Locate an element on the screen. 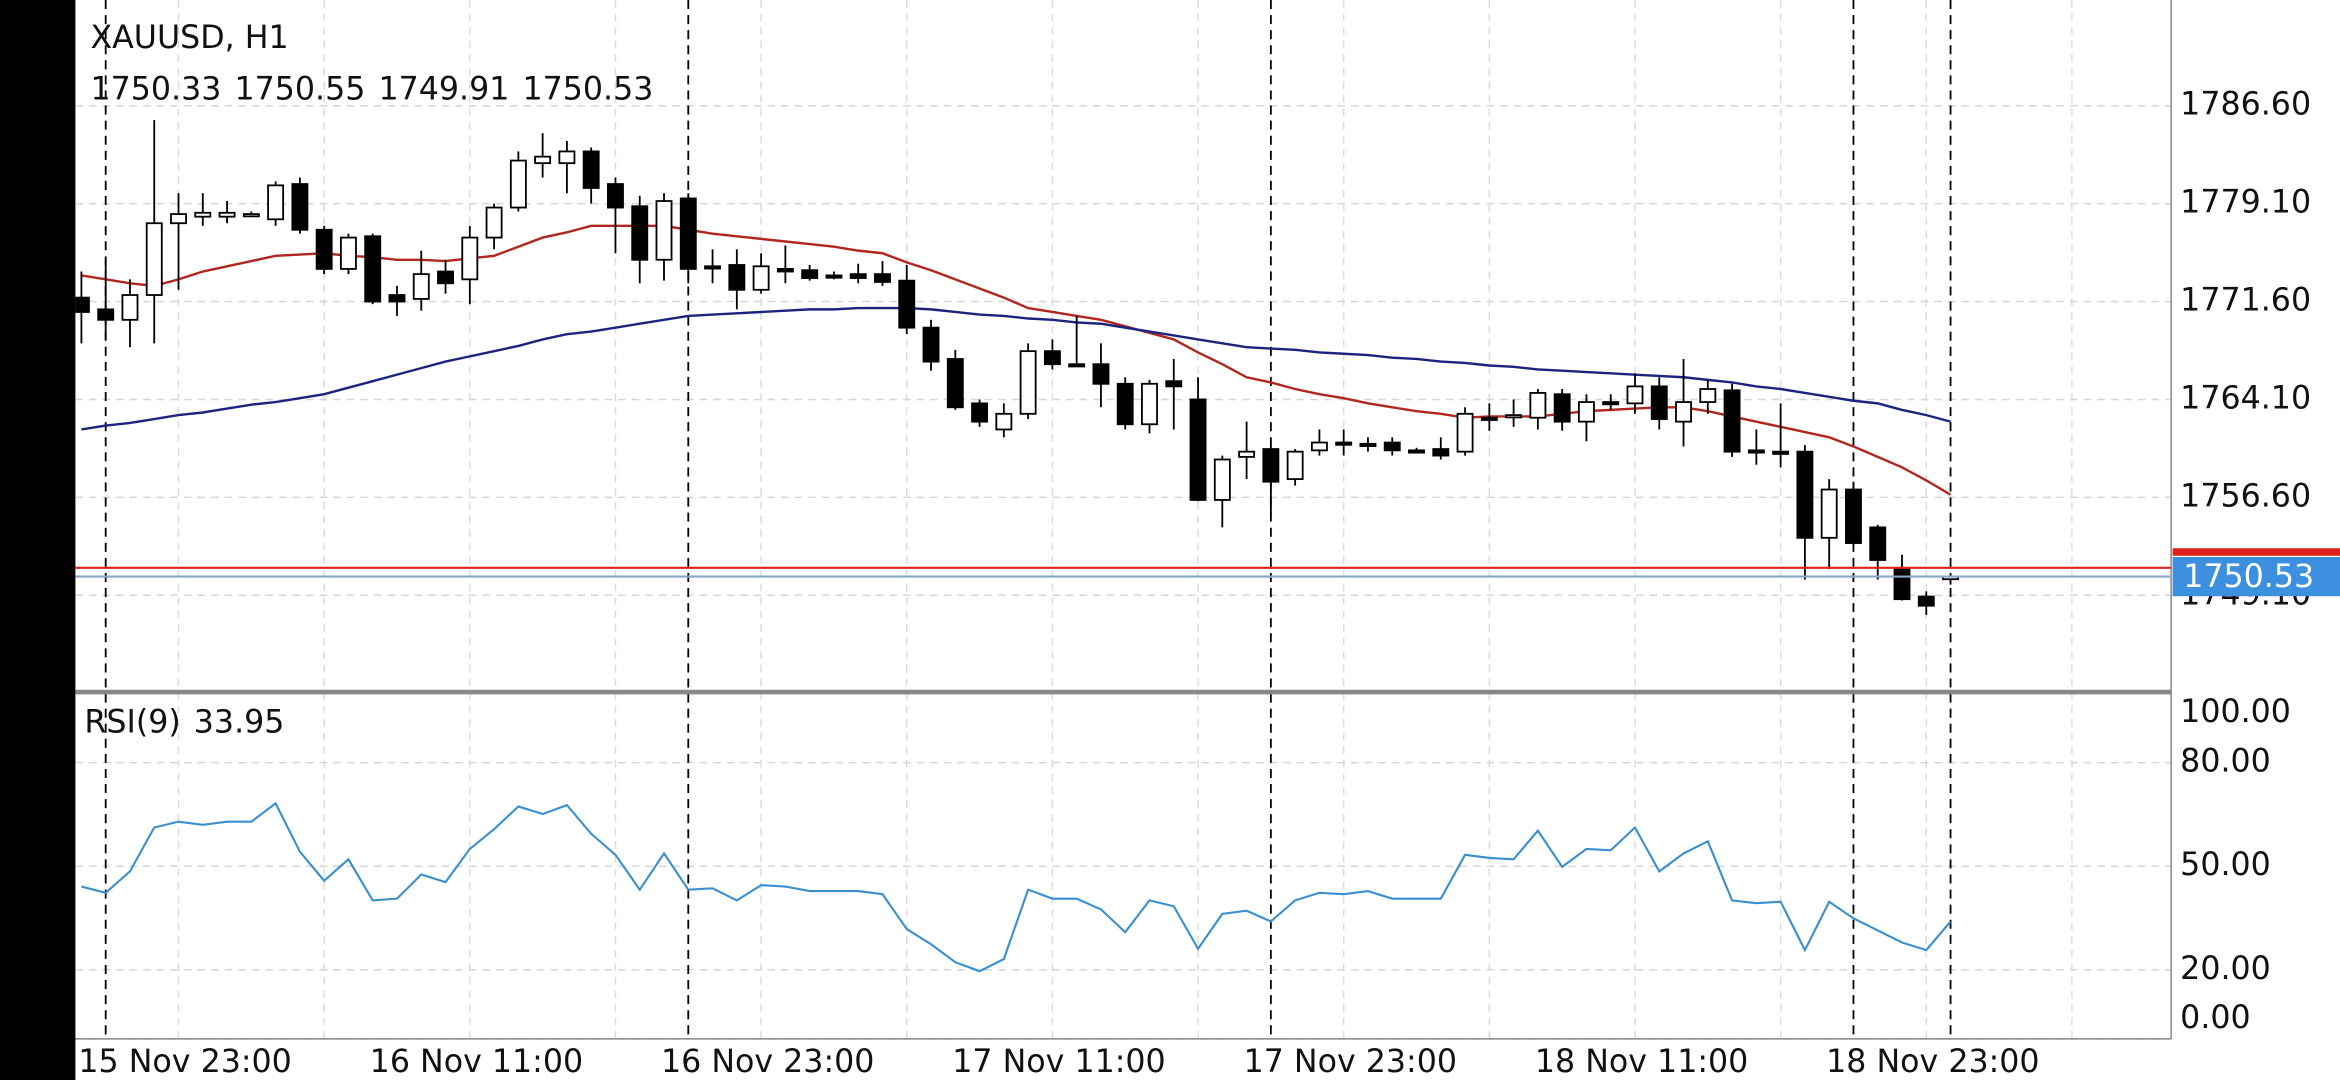 The height and width of the screenshot is (1080, 2340). price-label: 1750.53 is located at coordinates (2248, 577).